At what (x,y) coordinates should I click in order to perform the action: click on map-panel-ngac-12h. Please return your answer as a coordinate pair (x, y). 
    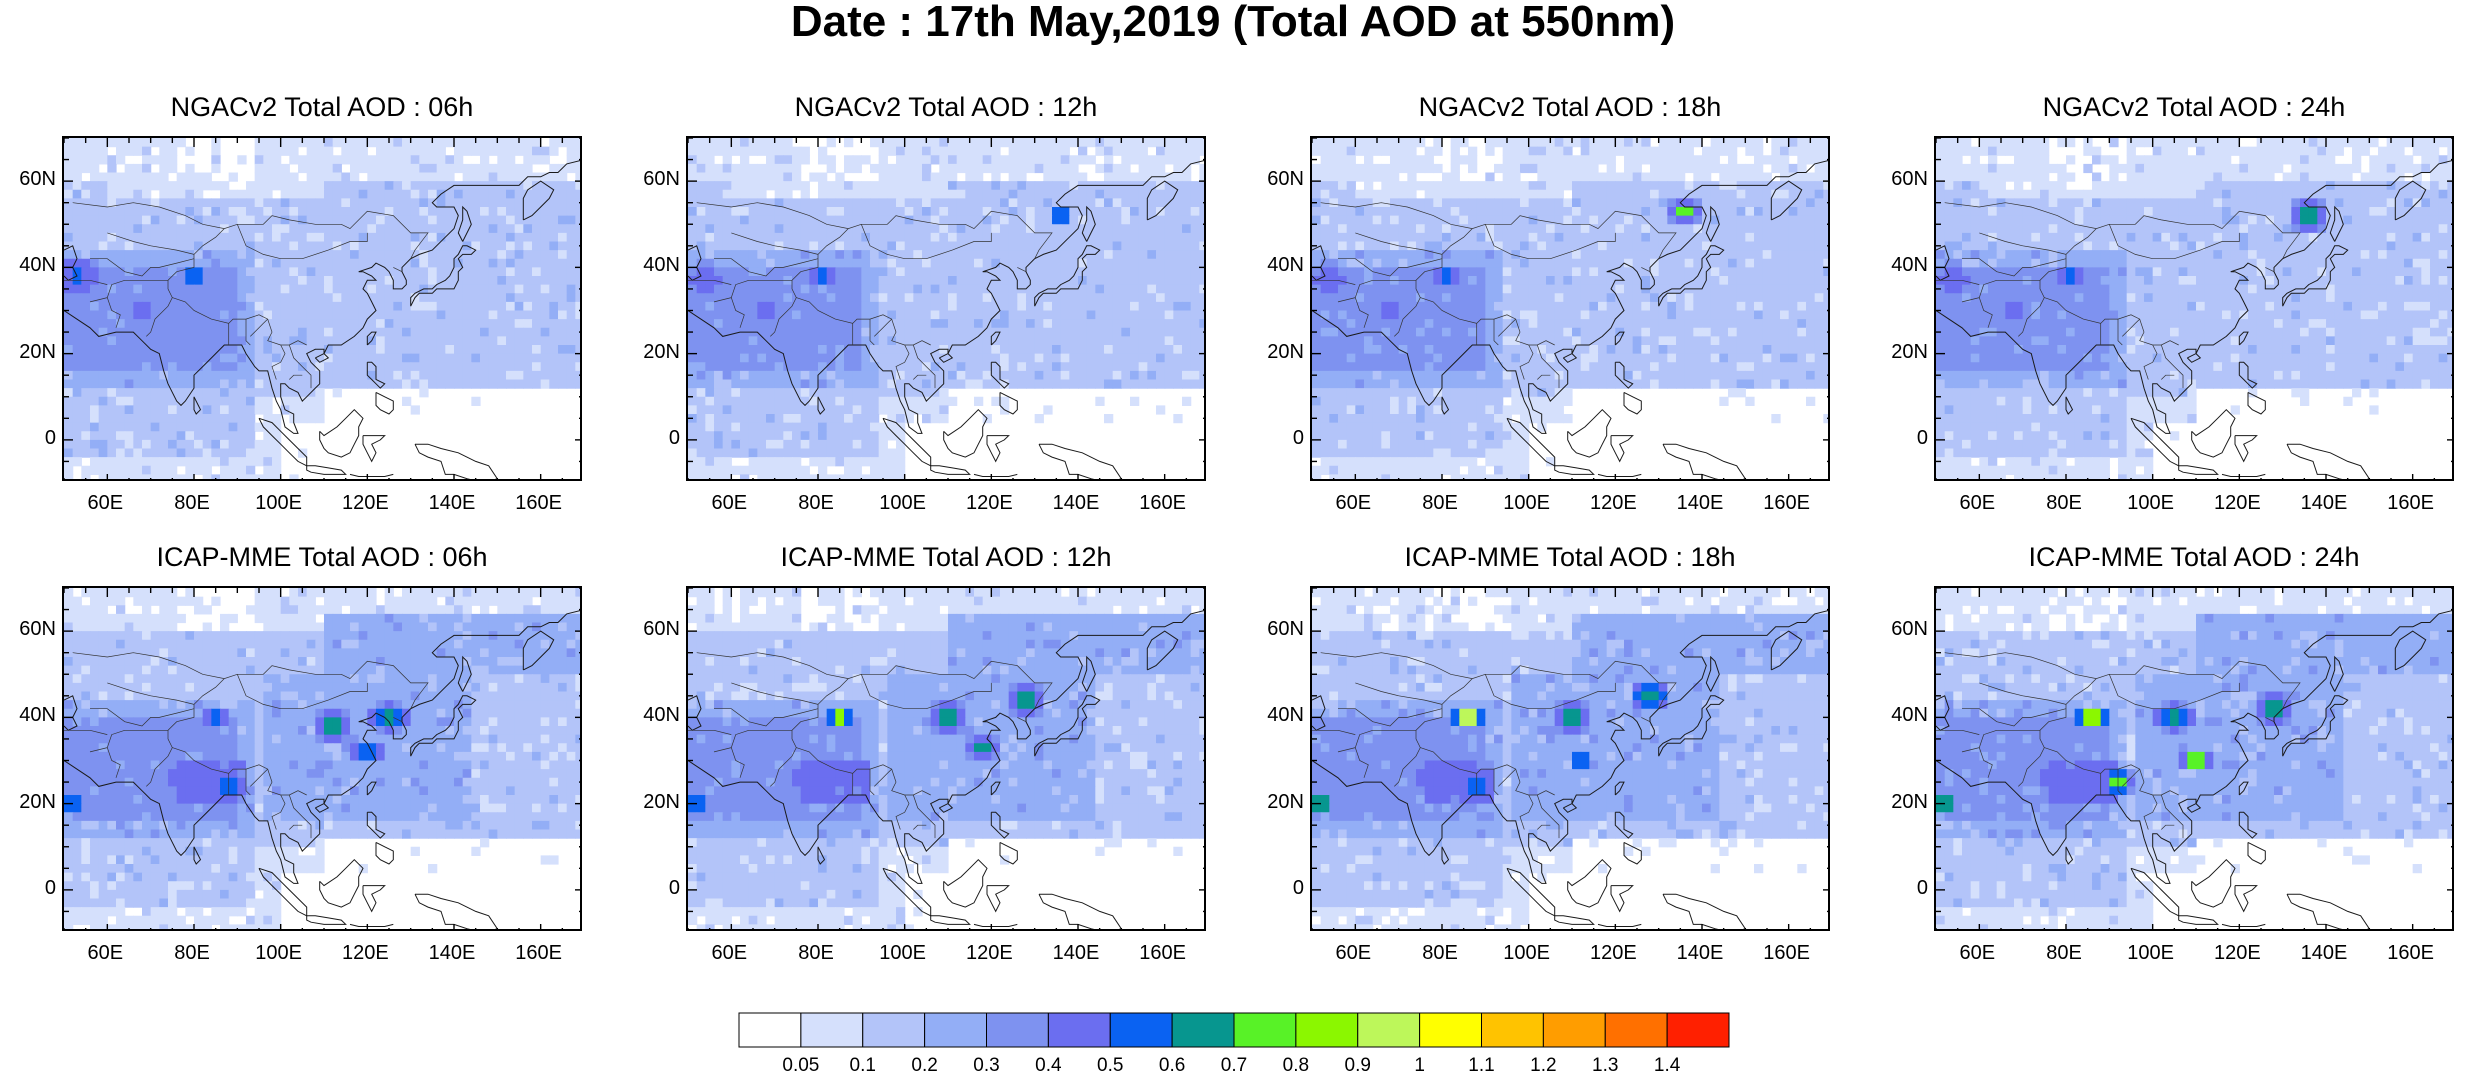
    Looking at the image, I should click on (946, 308).